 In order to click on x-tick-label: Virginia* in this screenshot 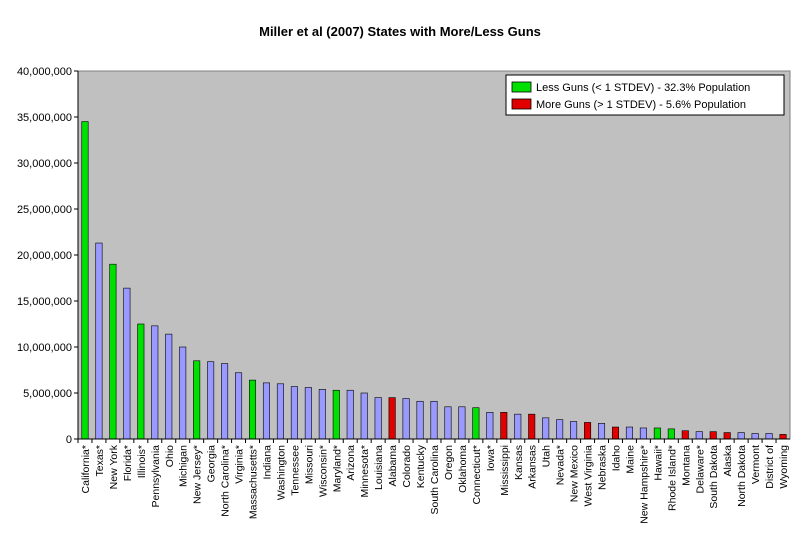, I will do `click(240, 464)`.